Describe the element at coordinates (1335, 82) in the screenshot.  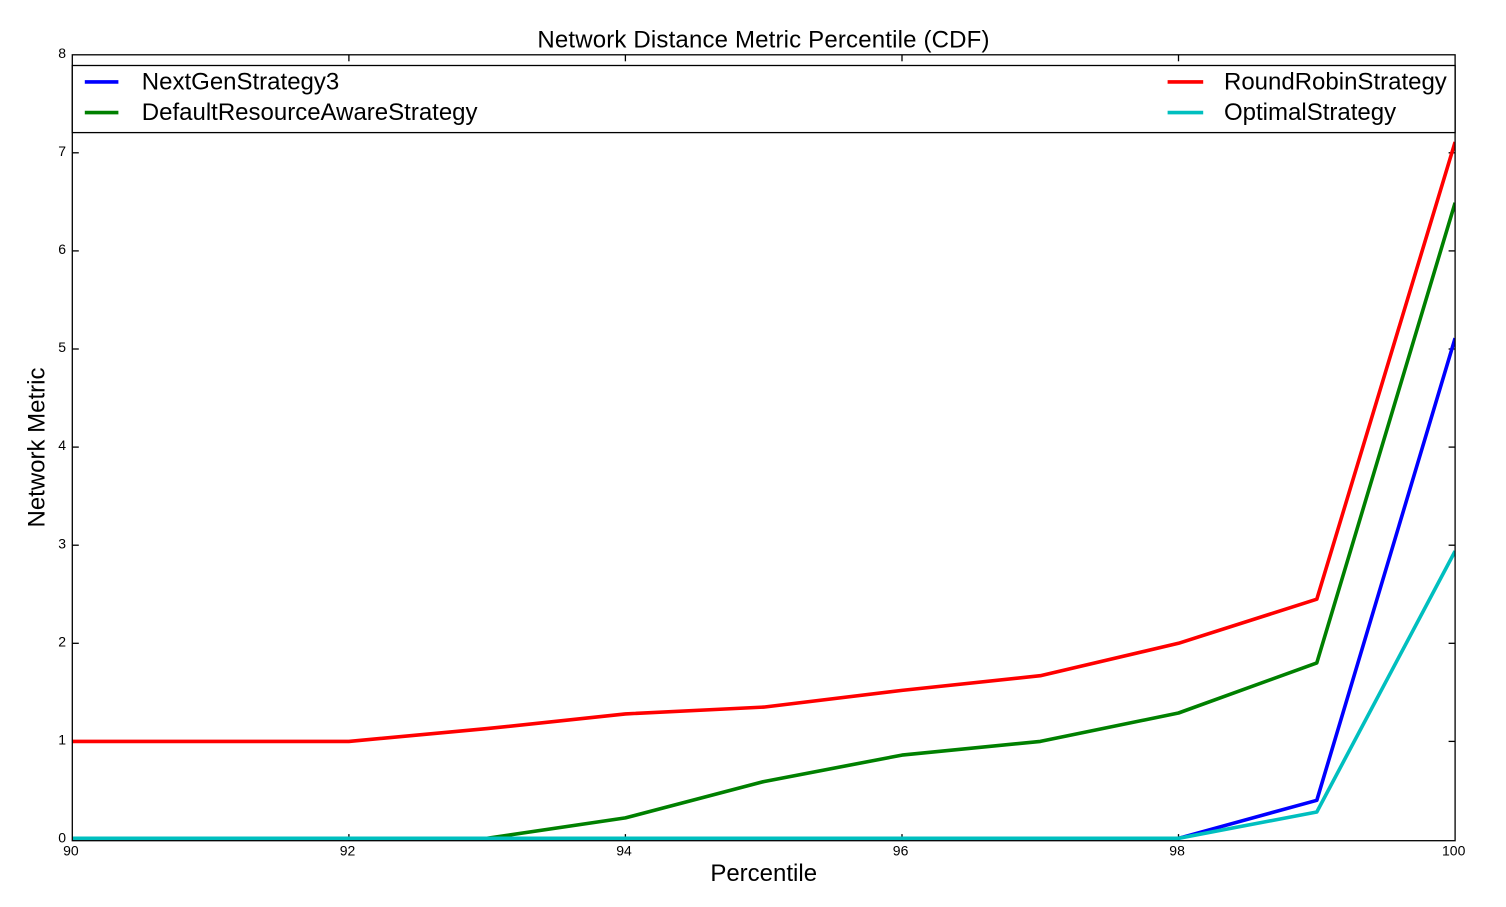
I see `svg-text: RoundRobinStrategy` at that location.